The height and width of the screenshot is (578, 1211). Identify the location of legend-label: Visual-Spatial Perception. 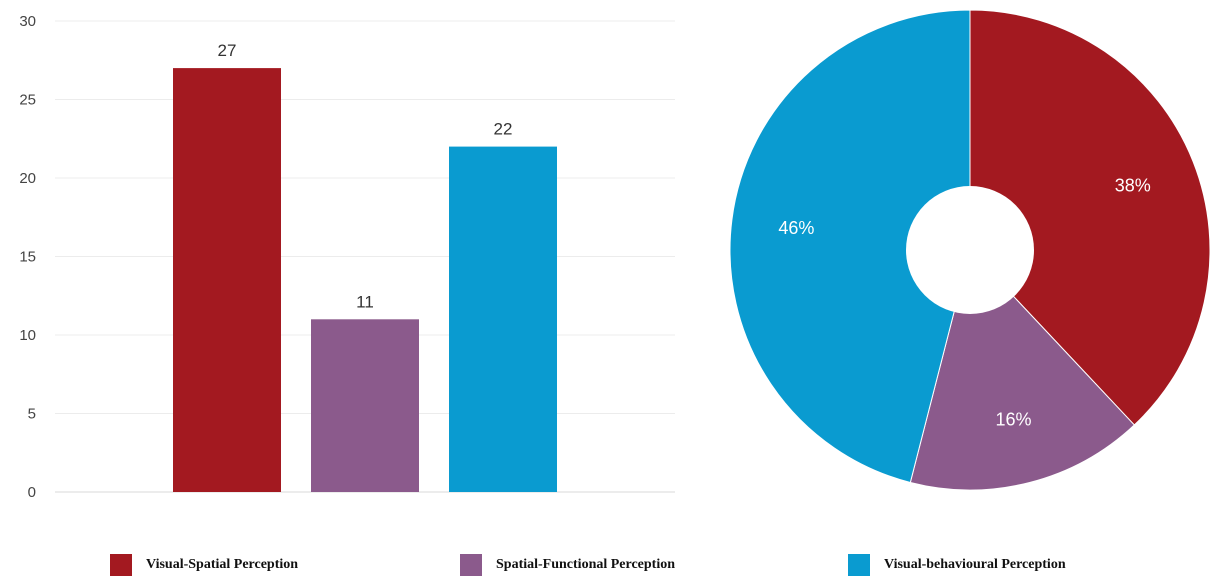
(222, 564).